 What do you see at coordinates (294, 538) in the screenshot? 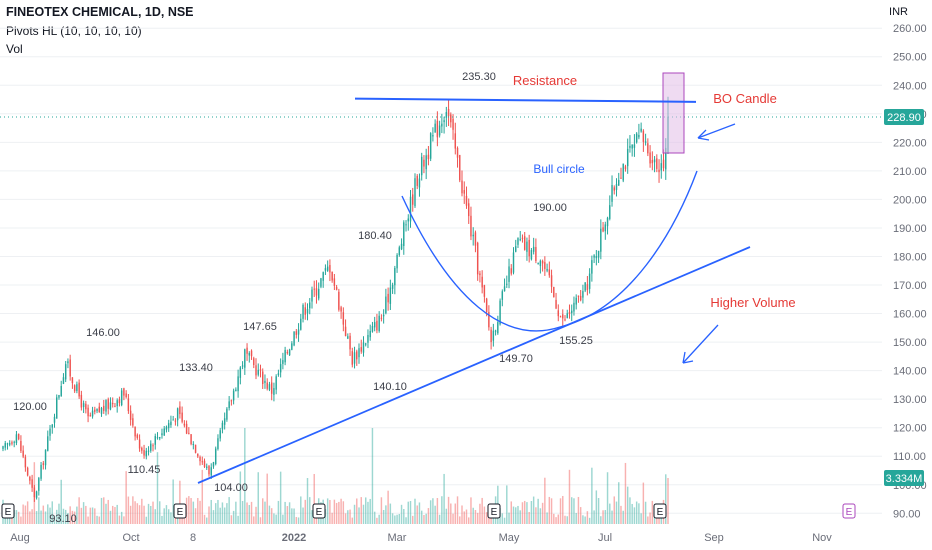
I see `time-axis-label: 2022` at bounding box center [294, 538].